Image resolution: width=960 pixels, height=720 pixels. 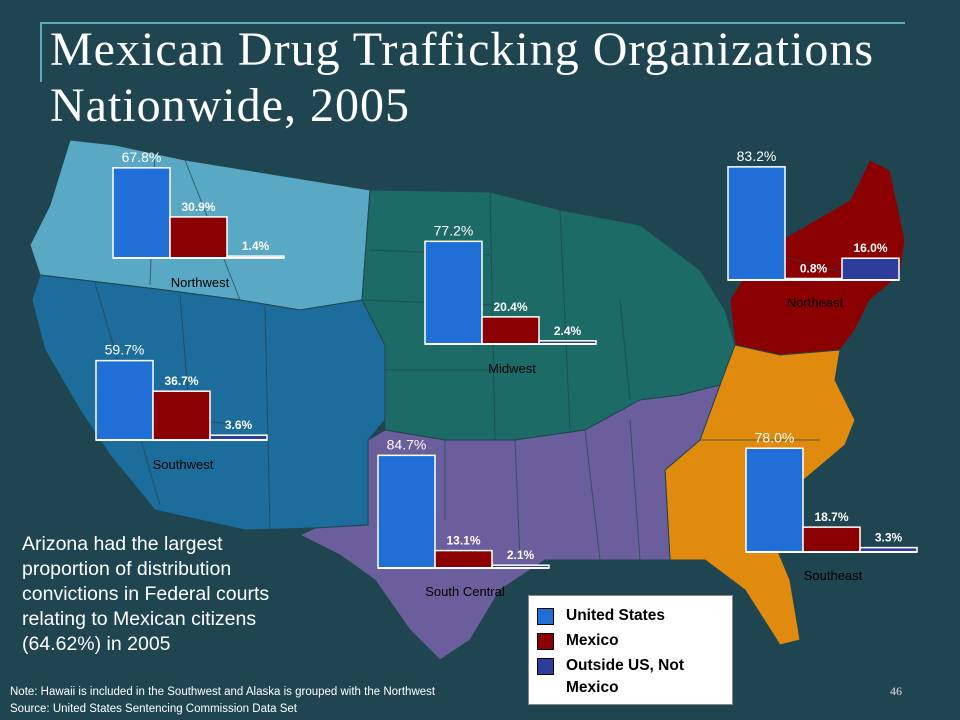 I want to click on data-label-northeast-1: 0.8%, so click(x=814, y=269).